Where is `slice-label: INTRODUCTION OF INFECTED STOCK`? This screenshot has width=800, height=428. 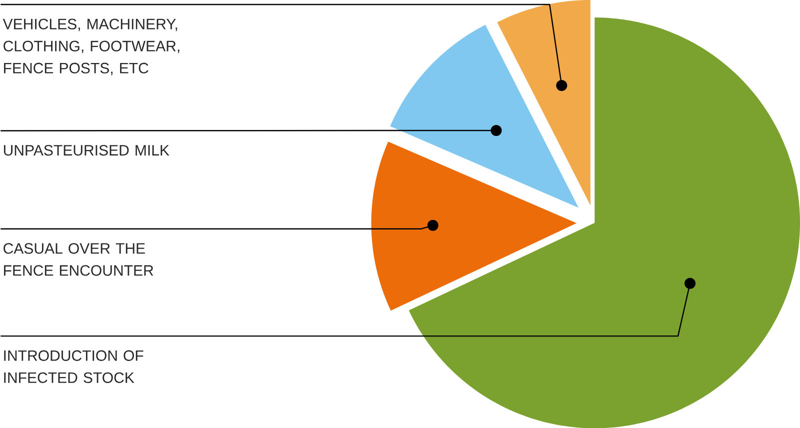 slice-label: INTRODUCTION OF INFECTED STOCK is located at coordinates (74, 366).